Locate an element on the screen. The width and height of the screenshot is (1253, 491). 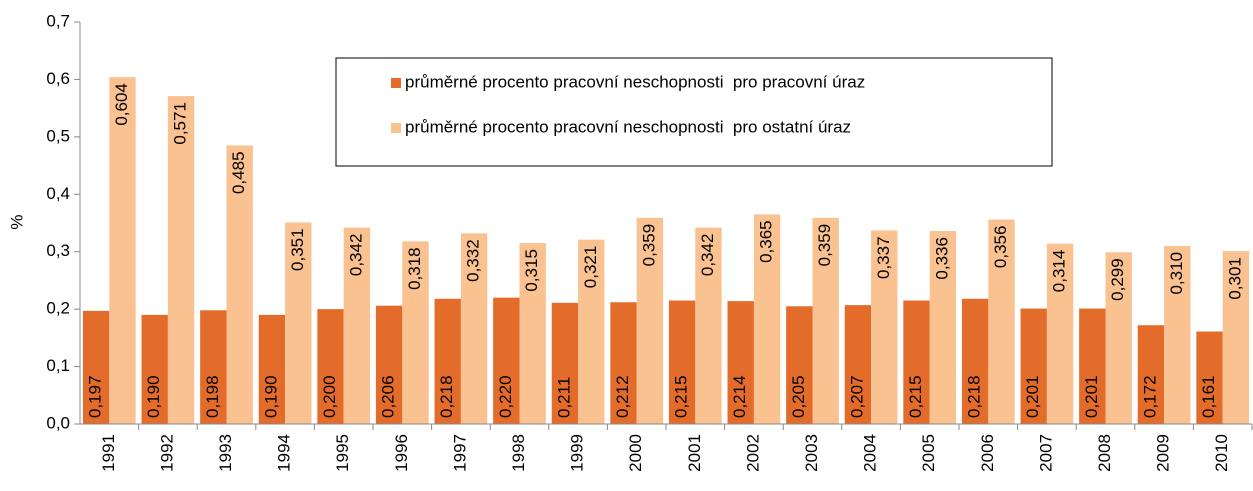
x-tick-label: 2010 is located at coordinates (1221, 453).